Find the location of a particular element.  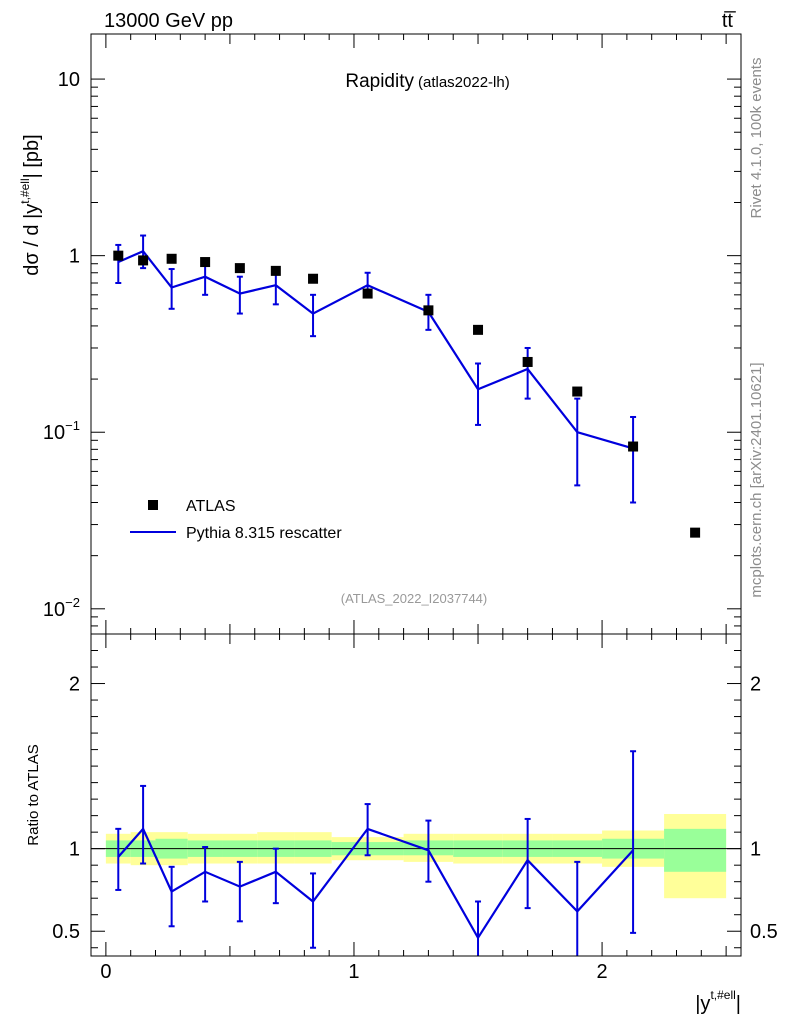

ratio-xtick-label-0: 0 is located at coordinates (105, 972).